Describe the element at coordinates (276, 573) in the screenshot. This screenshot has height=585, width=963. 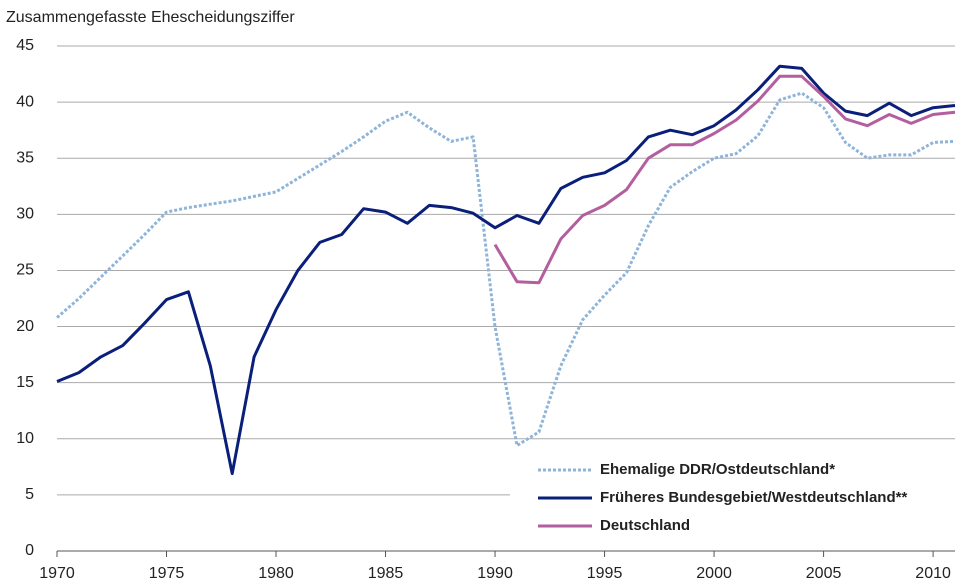
I see `x-tick-label: 1980` at that location.